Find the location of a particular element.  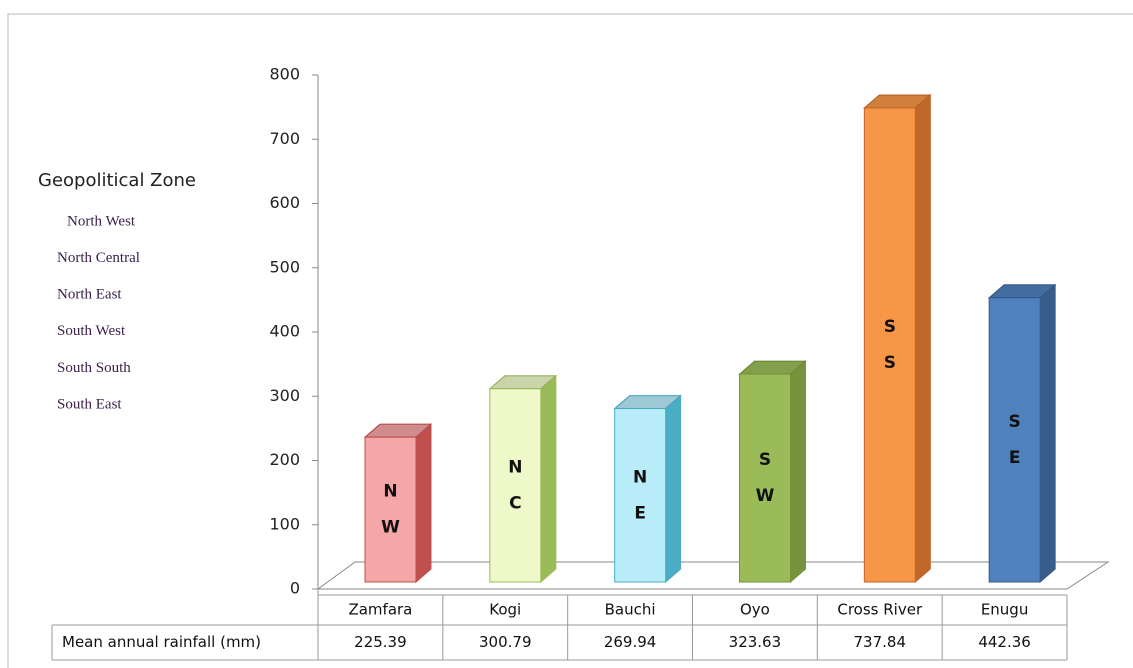

y-tick-label: 200 is located at coordinates (284, 459).